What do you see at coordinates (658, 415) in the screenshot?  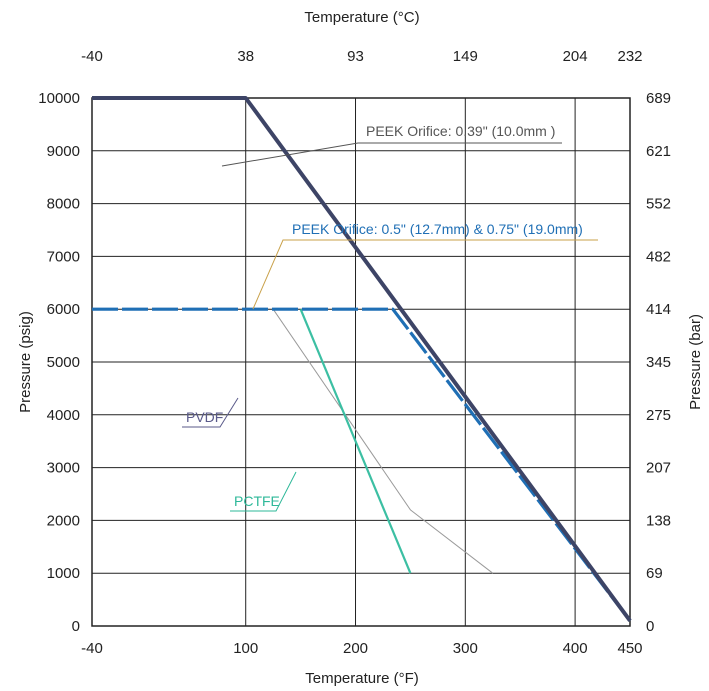 I see `y-tick-right-4: 275` at bounding box center [658, 415].